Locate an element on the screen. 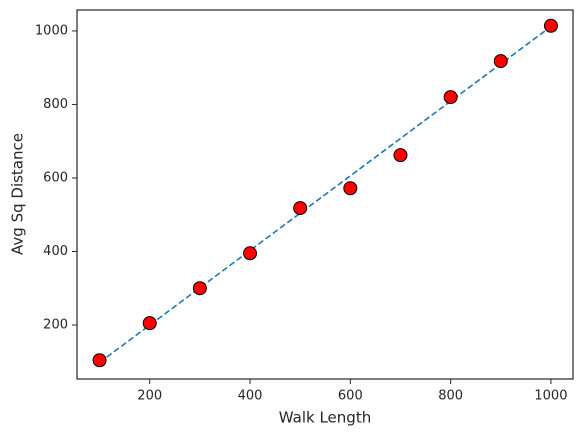  y-tick-label: 1000 is located at coordinates (51, 30).